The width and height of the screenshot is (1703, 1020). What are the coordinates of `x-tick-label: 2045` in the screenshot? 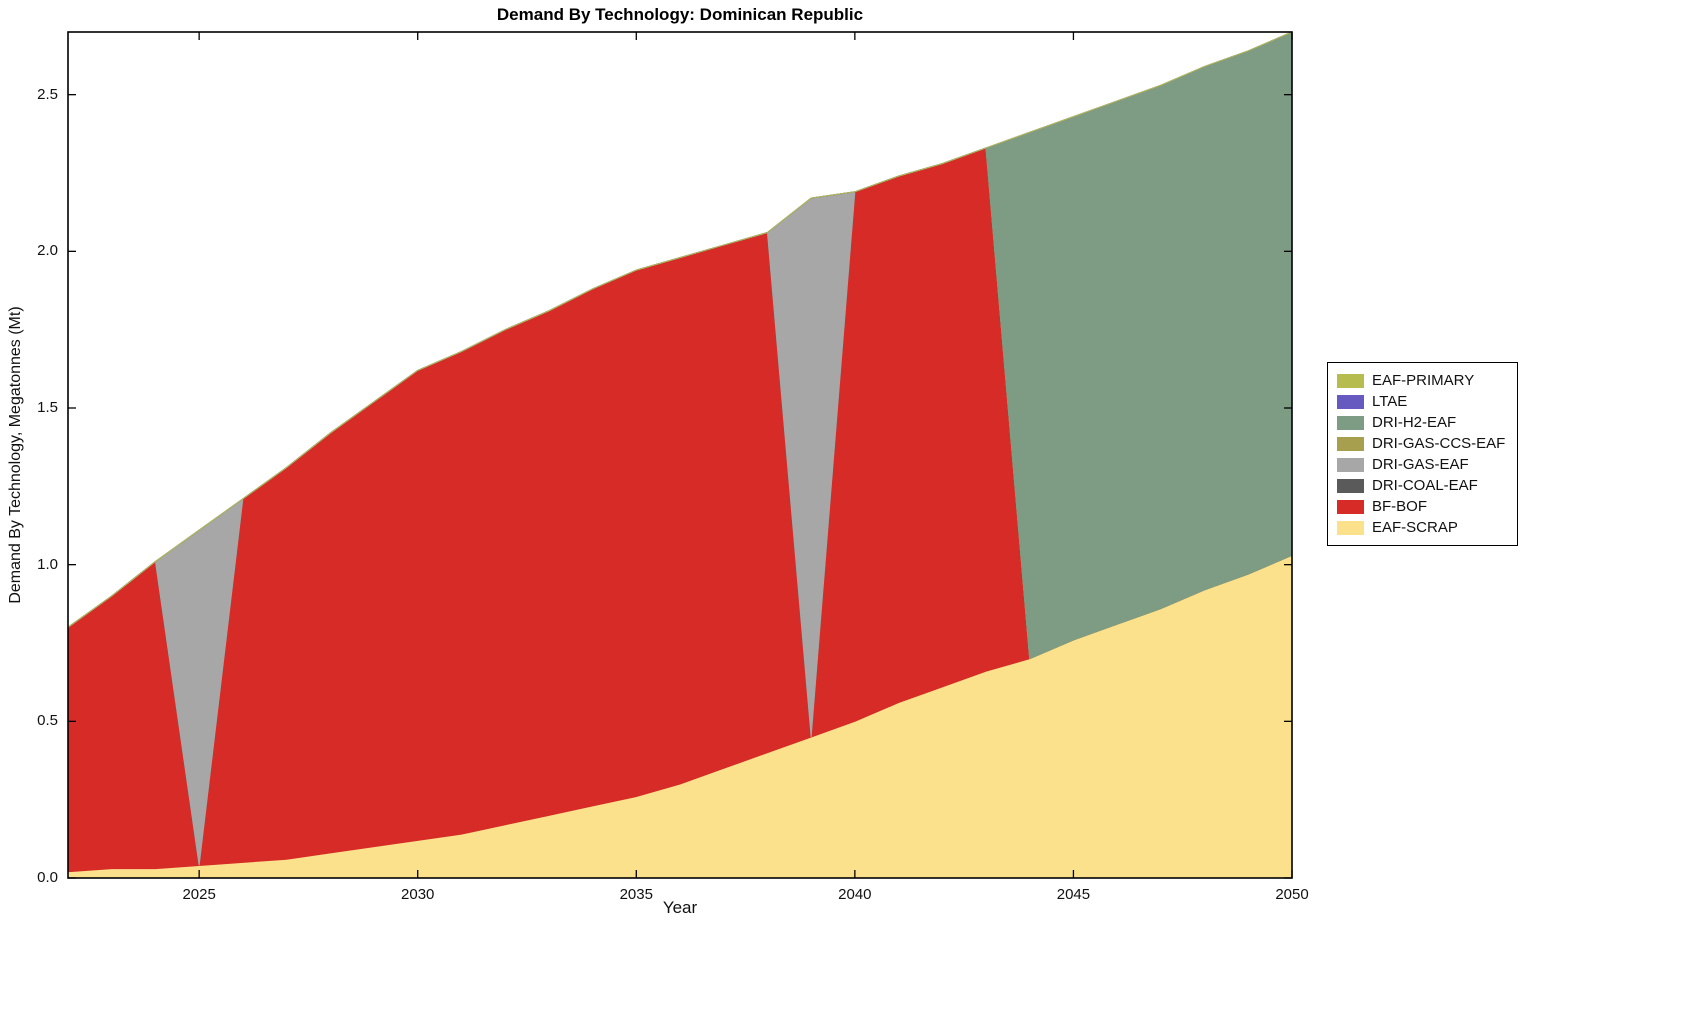 It's located at (1073, 894).